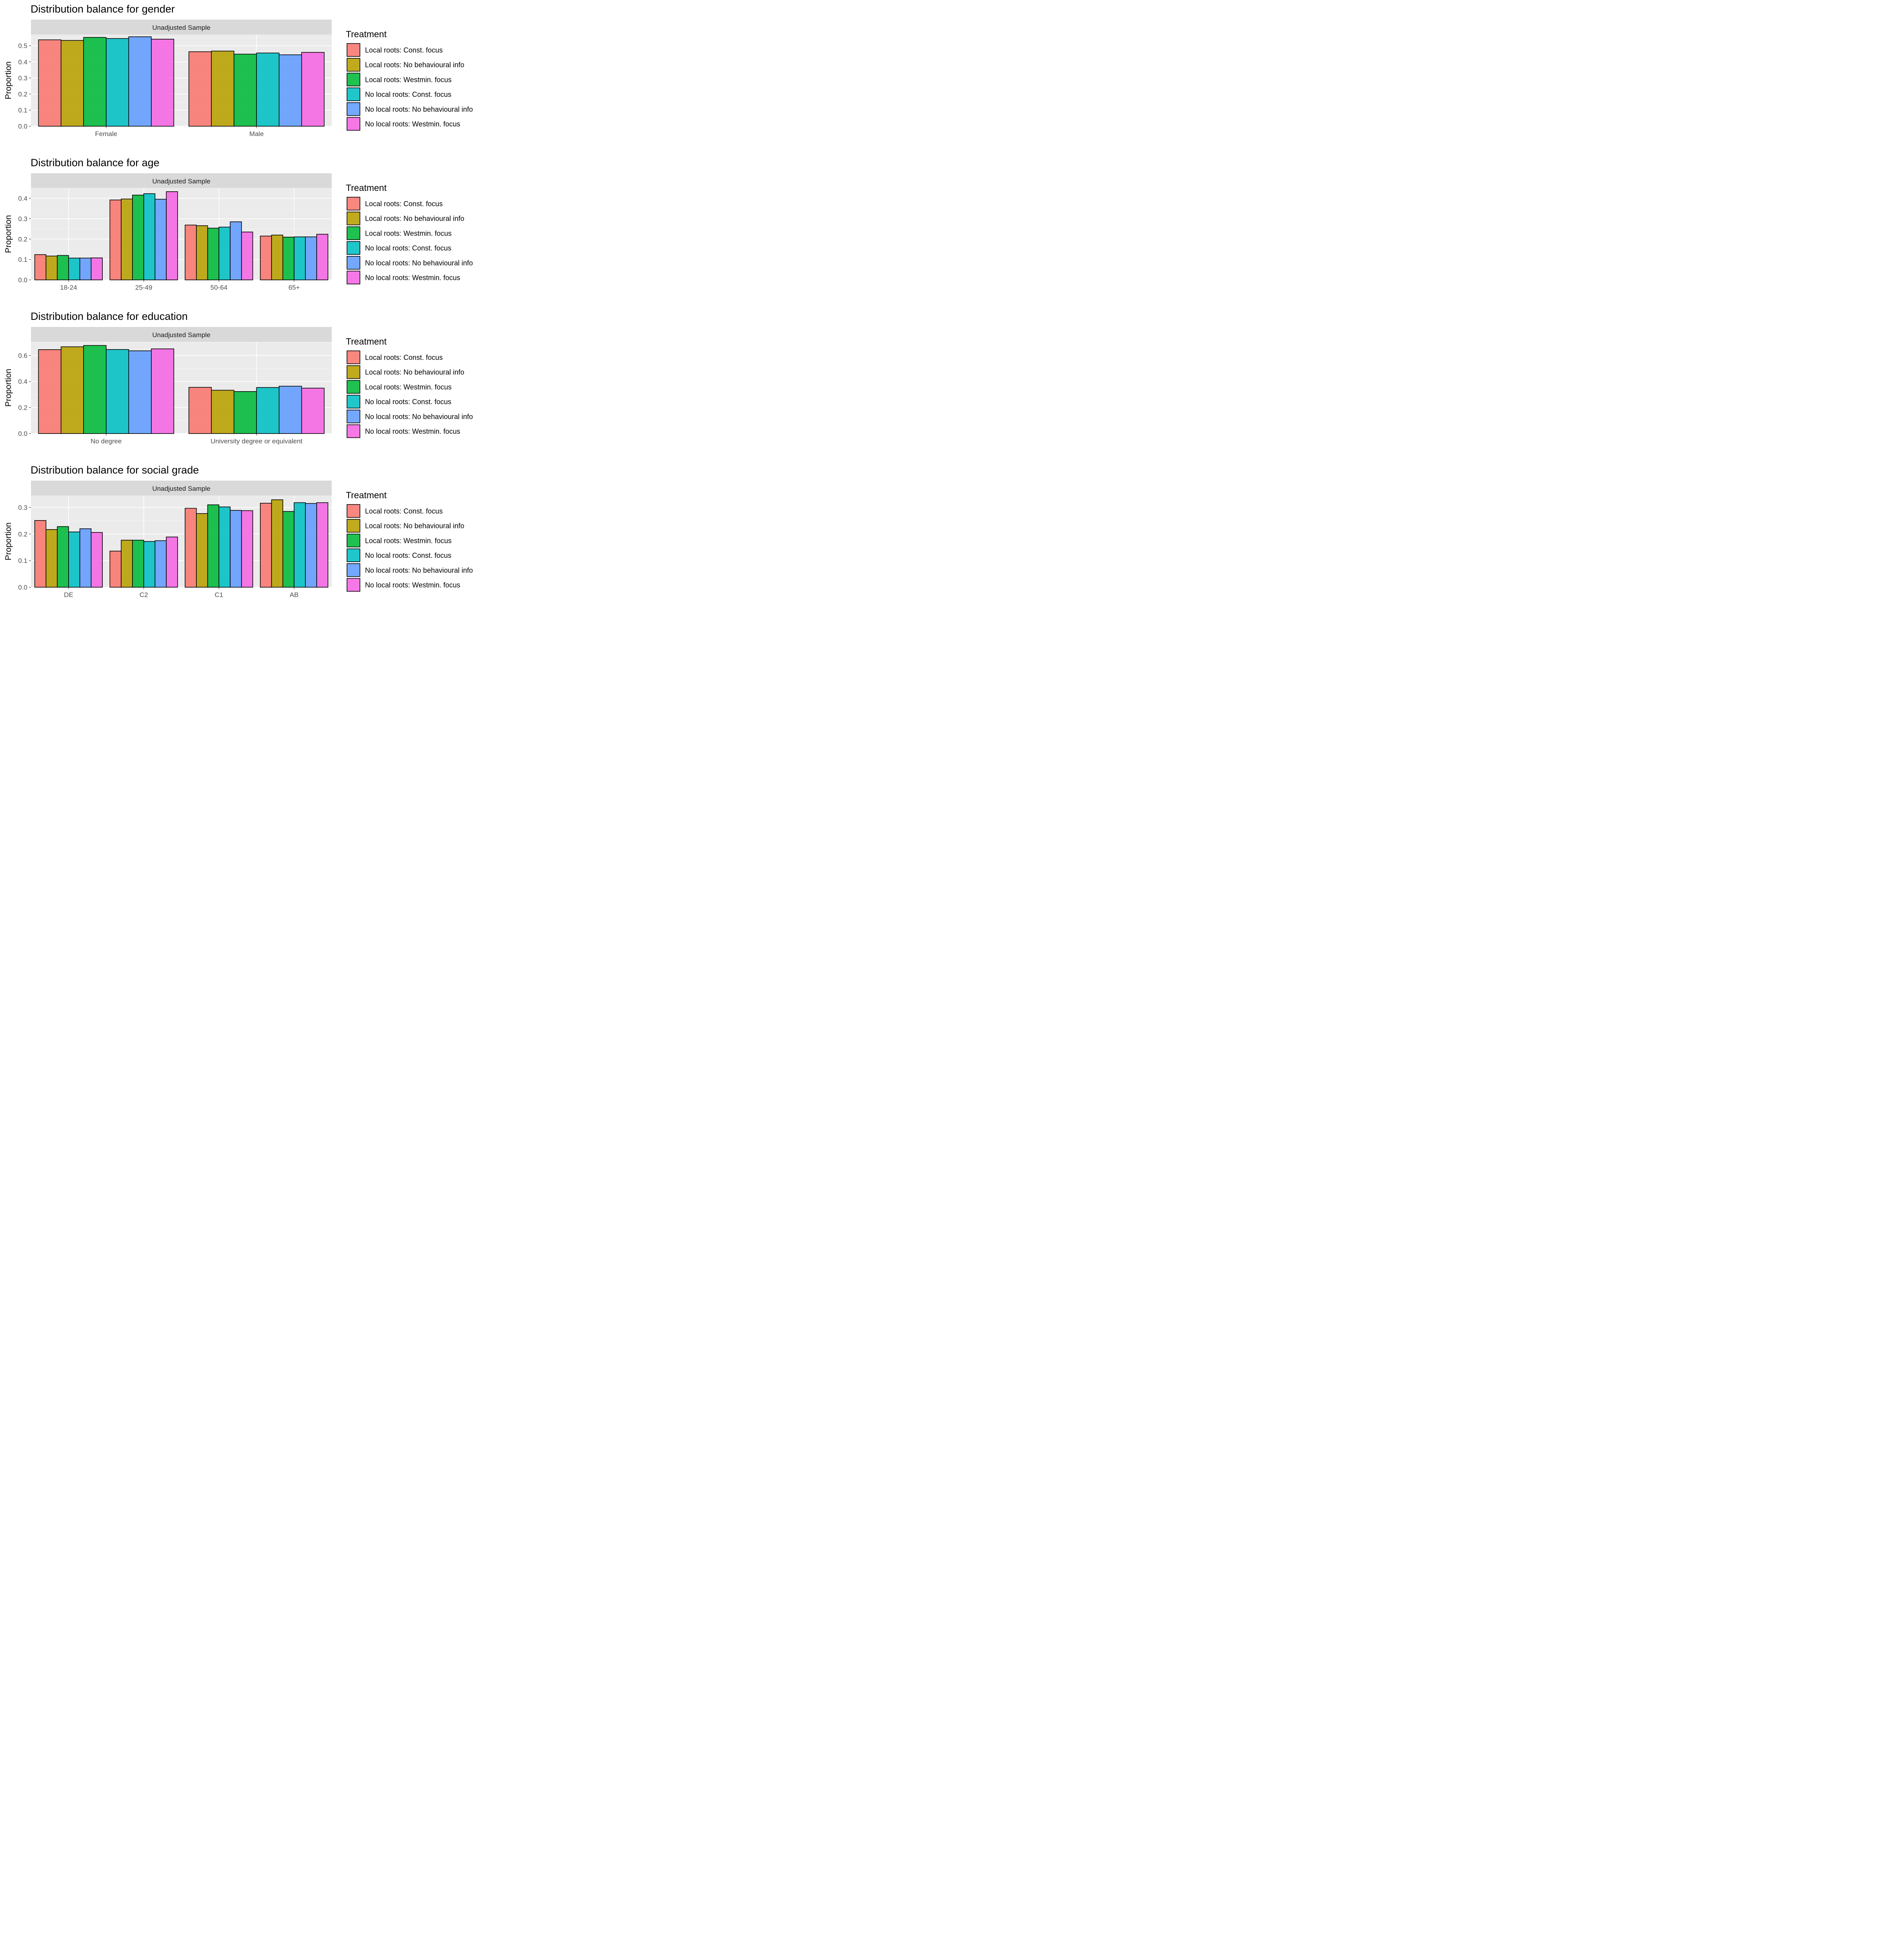  What do you see at coordinates (97, 269) in the screenshot?
I see `bar-18-24-no-local-roots-westmin-focus` at bounding box center [97, 269].